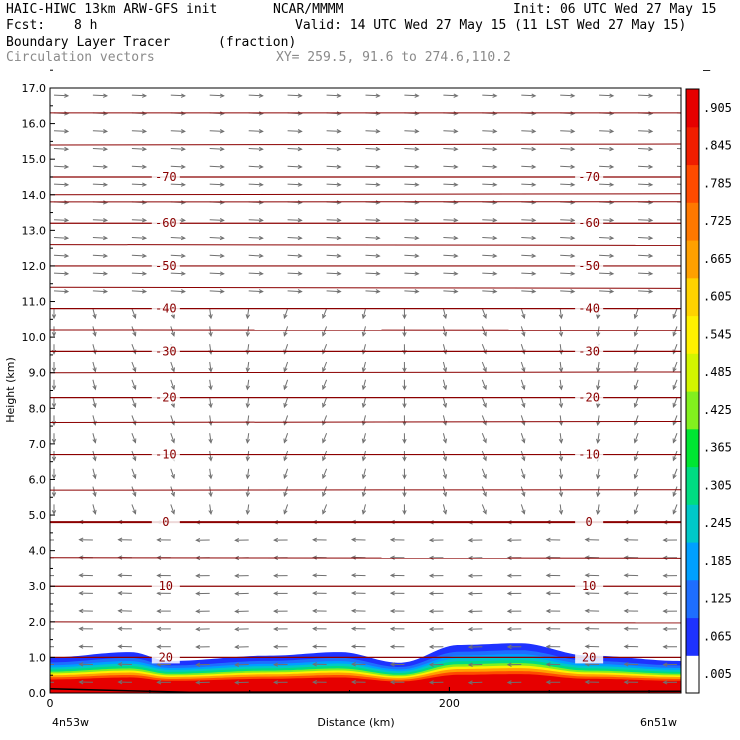  I want to click on contour-label-bg, so click(589, 308).